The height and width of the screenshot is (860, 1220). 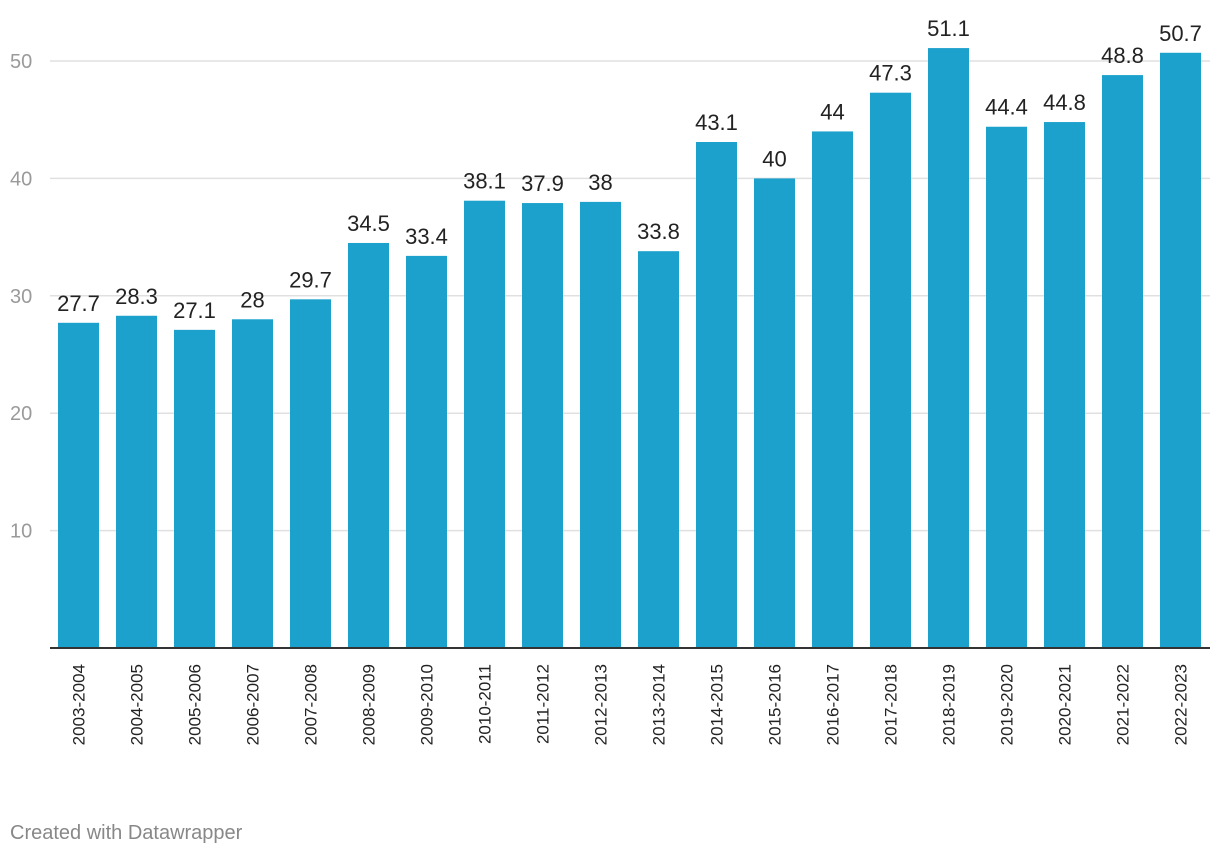 I want to click on value-label: 38, so click(x=600, y=182).